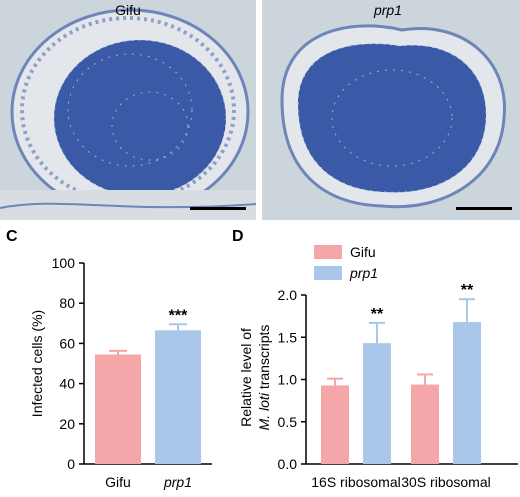 The image size is (520, 497). I want to click on chart-d-ylabel-suffix: transcripts, so click(264, 359).